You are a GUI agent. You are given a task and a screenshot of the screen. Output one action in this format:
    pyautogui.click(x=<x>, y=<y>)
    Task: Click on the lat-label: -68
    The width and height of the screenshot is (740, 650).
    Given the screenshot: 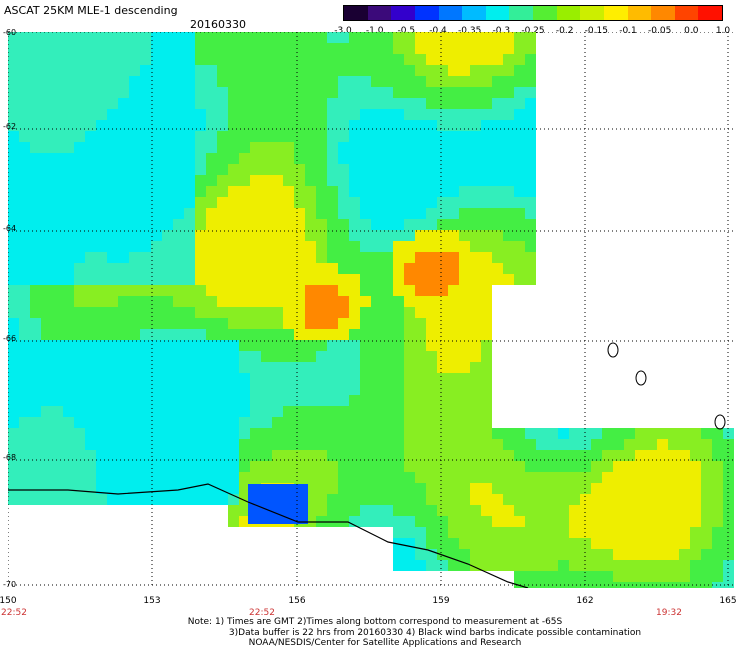 What is the action you would take?
    pyautogui.click(x=10, y=457)
    